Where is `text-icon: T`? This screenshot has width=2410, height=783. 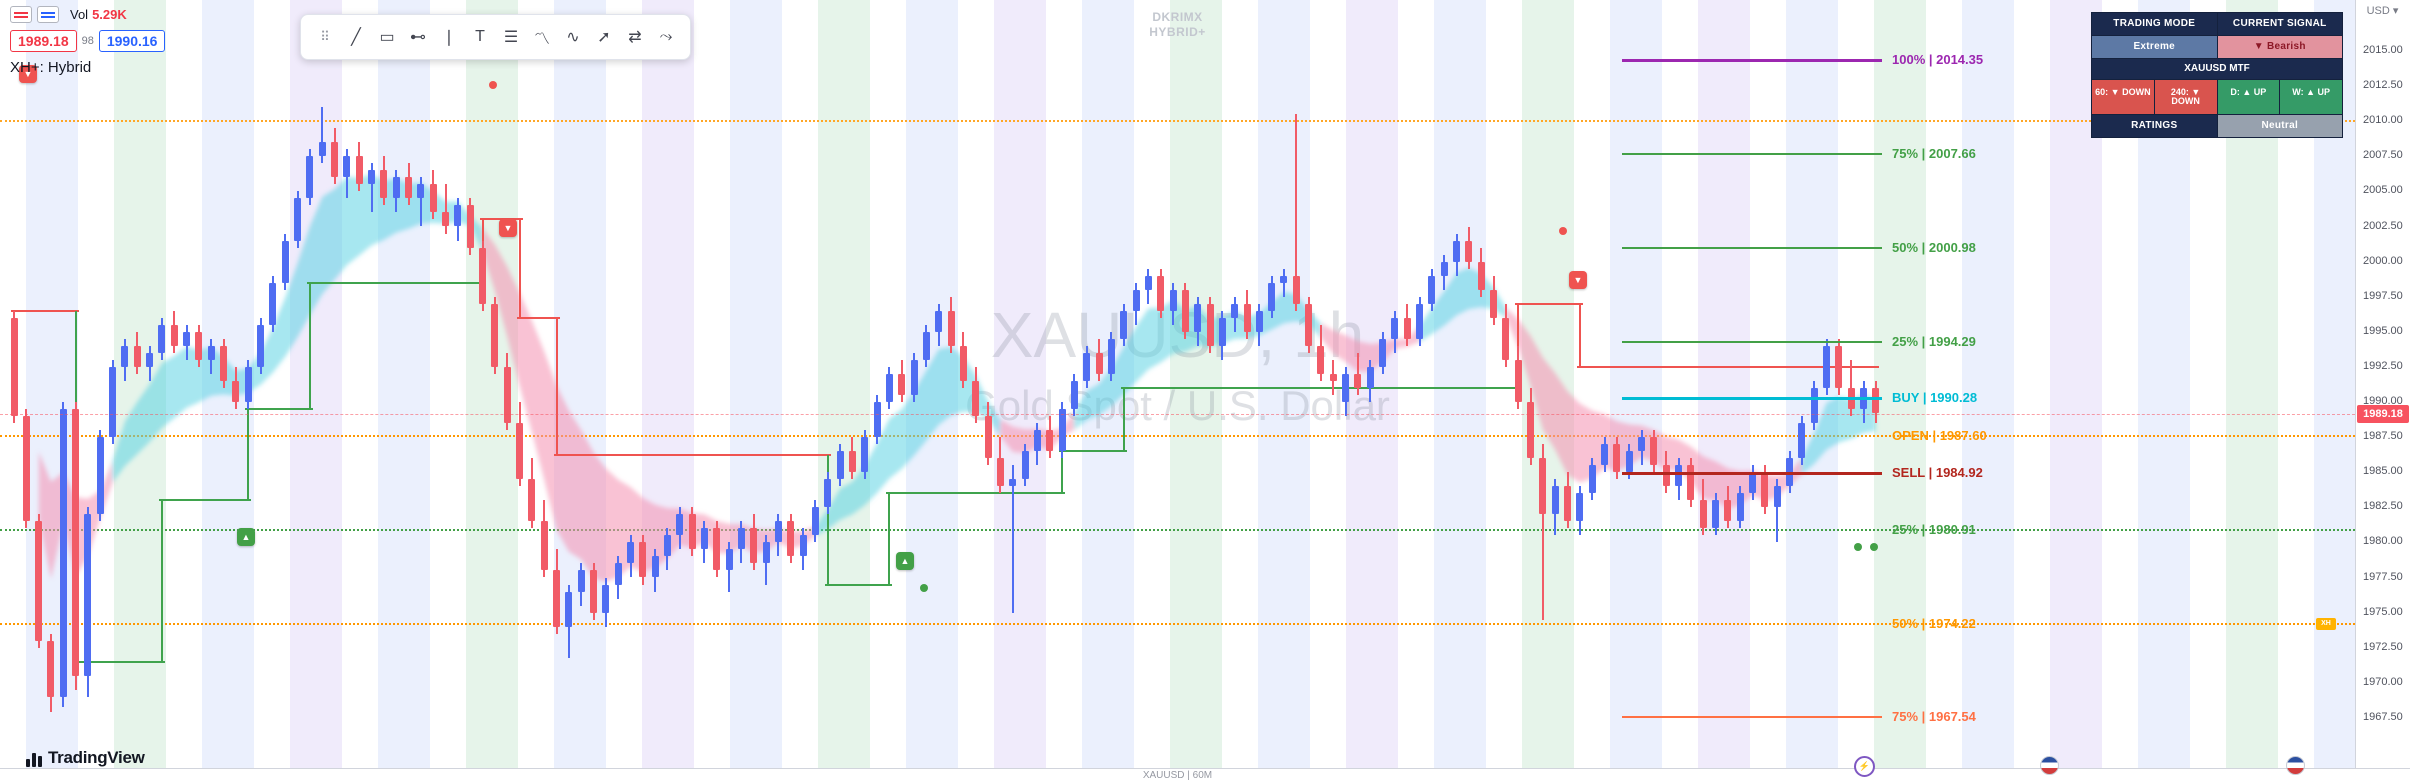 text-icon: T is located at coordinates (480, 36).